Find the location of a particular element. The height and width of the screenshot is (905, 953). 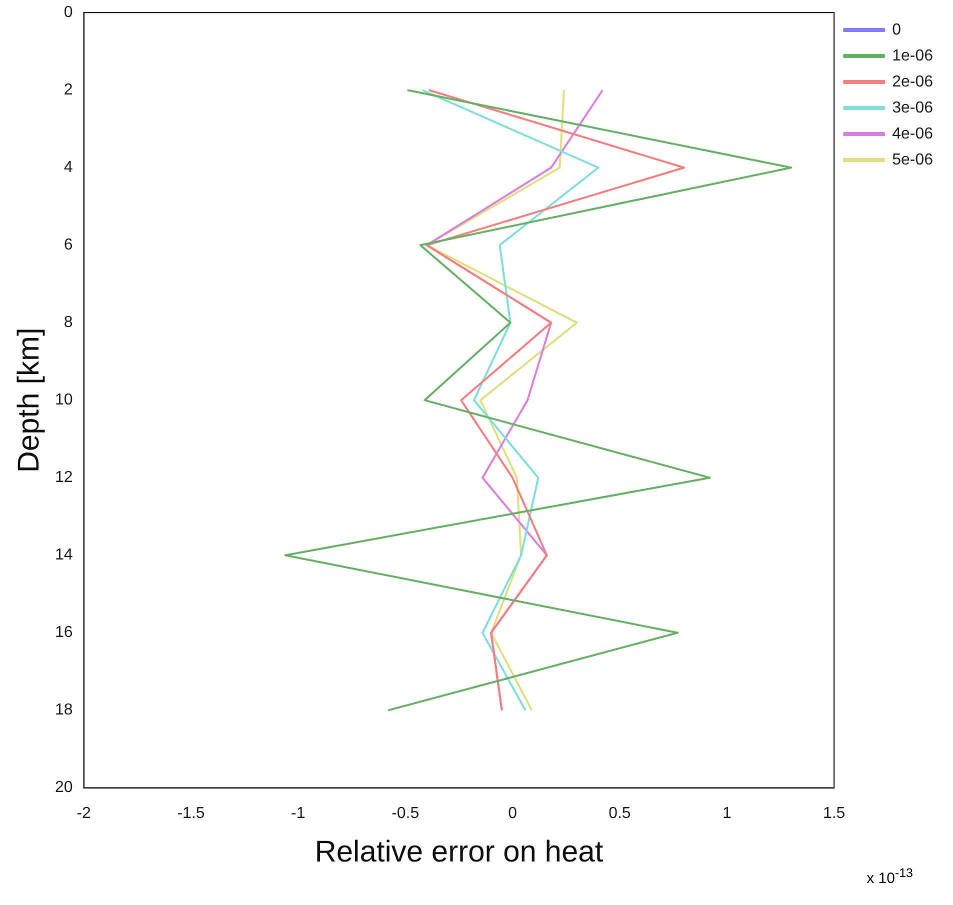

y-tick-label: 14 is located at coordinates (64, 555).